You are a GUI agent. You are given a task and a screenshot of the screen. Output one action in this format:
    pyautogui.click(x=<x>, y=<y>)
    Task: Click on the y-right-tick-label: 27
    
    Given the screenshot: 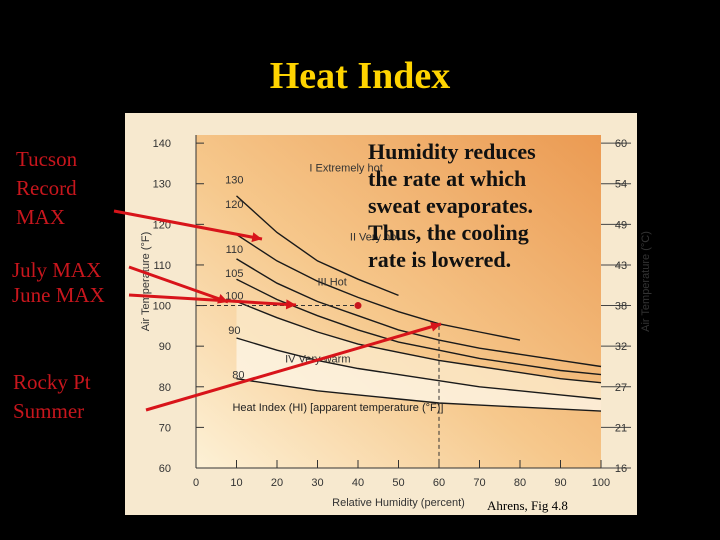 What is the action you would take?
    pyautogui.click(x=621, y=388)
    